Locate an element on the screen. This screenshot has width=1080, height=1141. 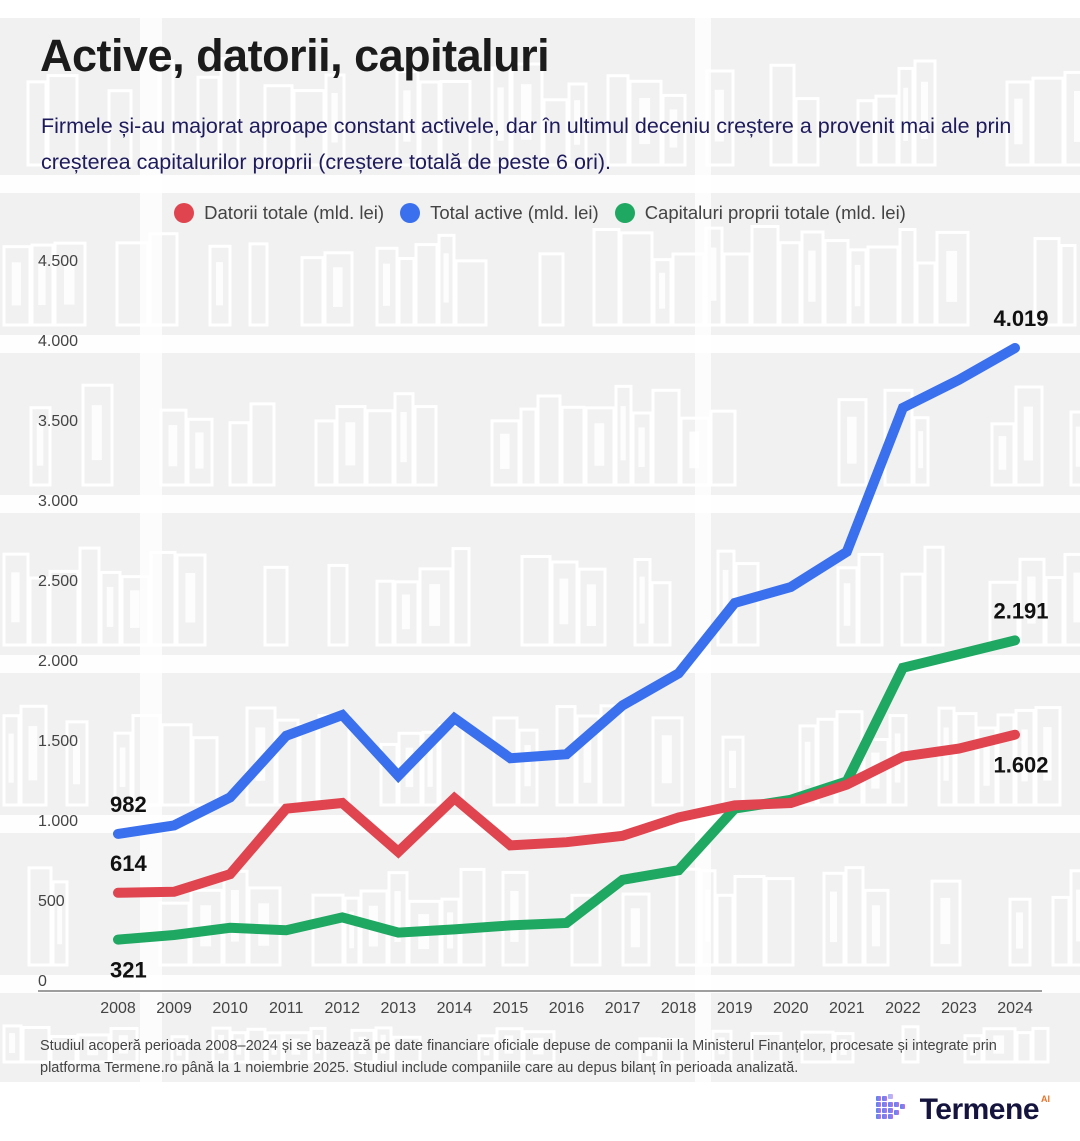
legend-item-active: Total active (mld. lei) is located at coordinates (499, 213).